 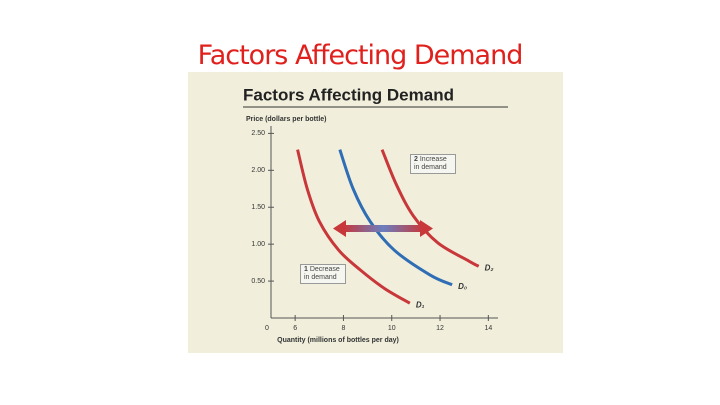 What do you see at coordinates (306, 269) in the screenshot?
I see `annotation-marker: 1` at bounding box center [306, 269].